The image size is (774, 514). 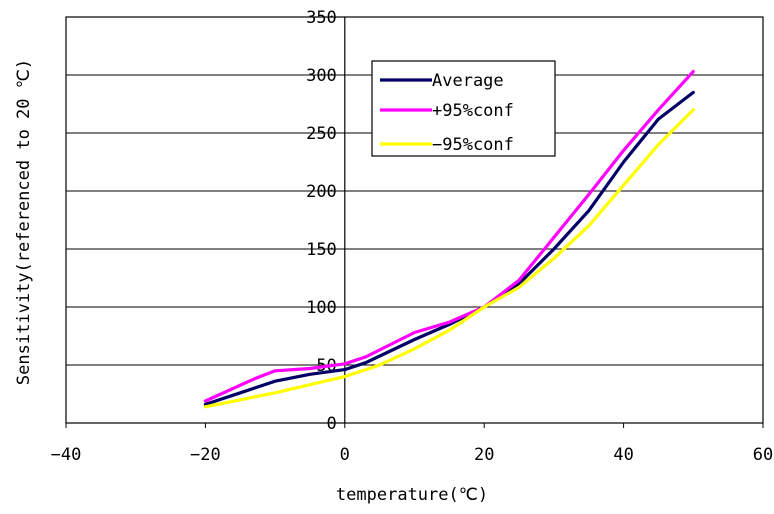 I want to click on x-axis-title: temperature(℃), so click(x=412, y=495).